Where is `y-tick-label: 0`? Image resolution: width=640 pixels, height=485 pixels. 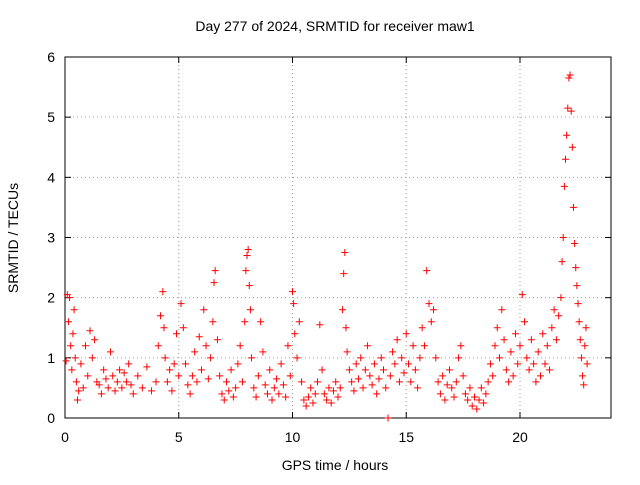 y-tick-label: 0 is located at coordinates (51, 418).